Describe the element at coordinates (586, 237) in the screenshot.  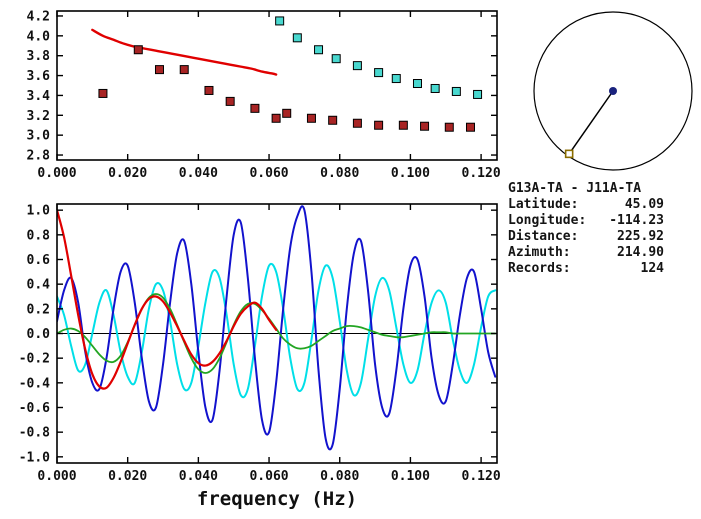
I see `info-row-distance: Distance: 225.92` at that location.